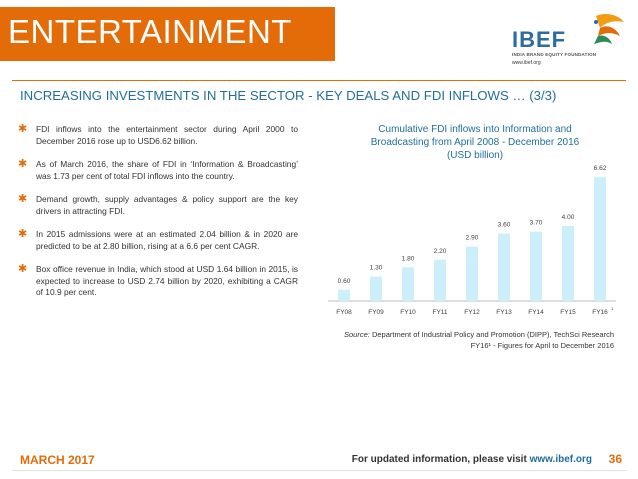 This screenshot has width=638, height=479. What do you see at coordinates (560, 459) in the screenshot?
I see `footer-link: www.ibef.org` at bounding box center [560, 459].